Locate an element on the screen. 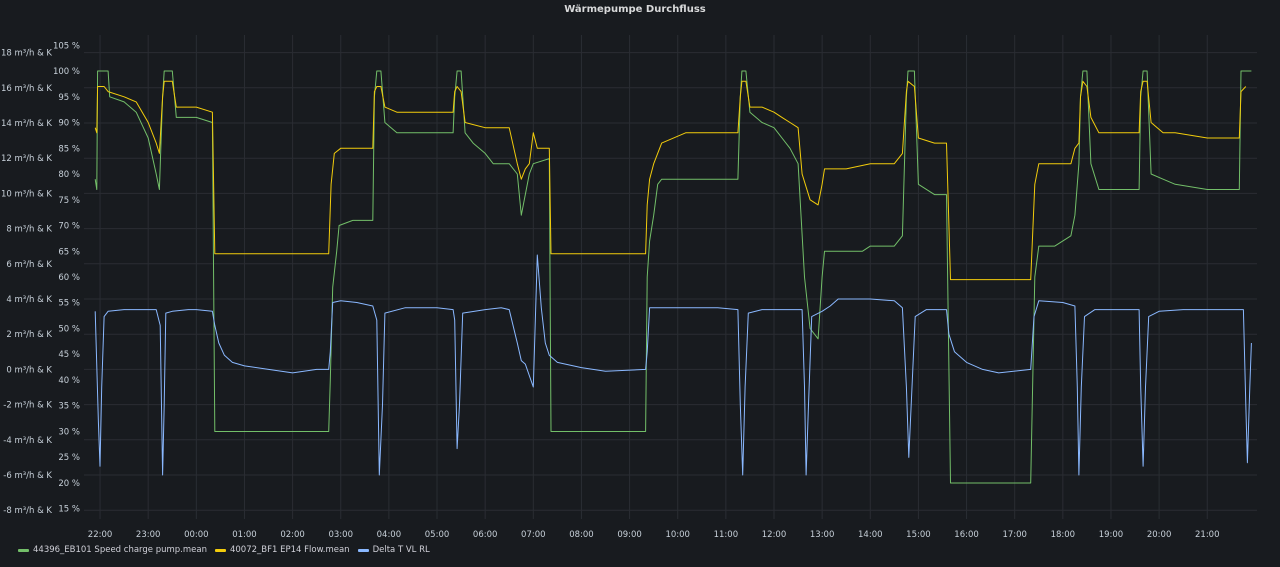  legend-label: 40072_BF1 EP14 Flow.mean is located at coordinates (289, 550).